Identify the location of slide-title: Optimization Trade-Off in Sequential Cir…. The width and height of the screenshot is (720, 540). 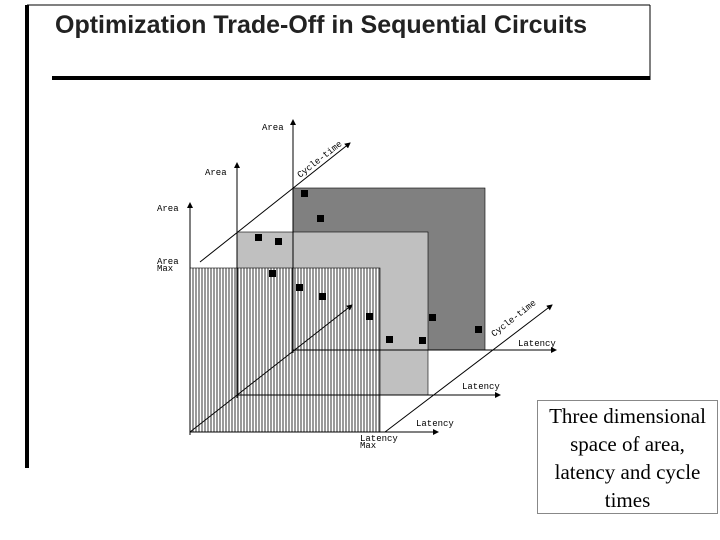
(321, 25).